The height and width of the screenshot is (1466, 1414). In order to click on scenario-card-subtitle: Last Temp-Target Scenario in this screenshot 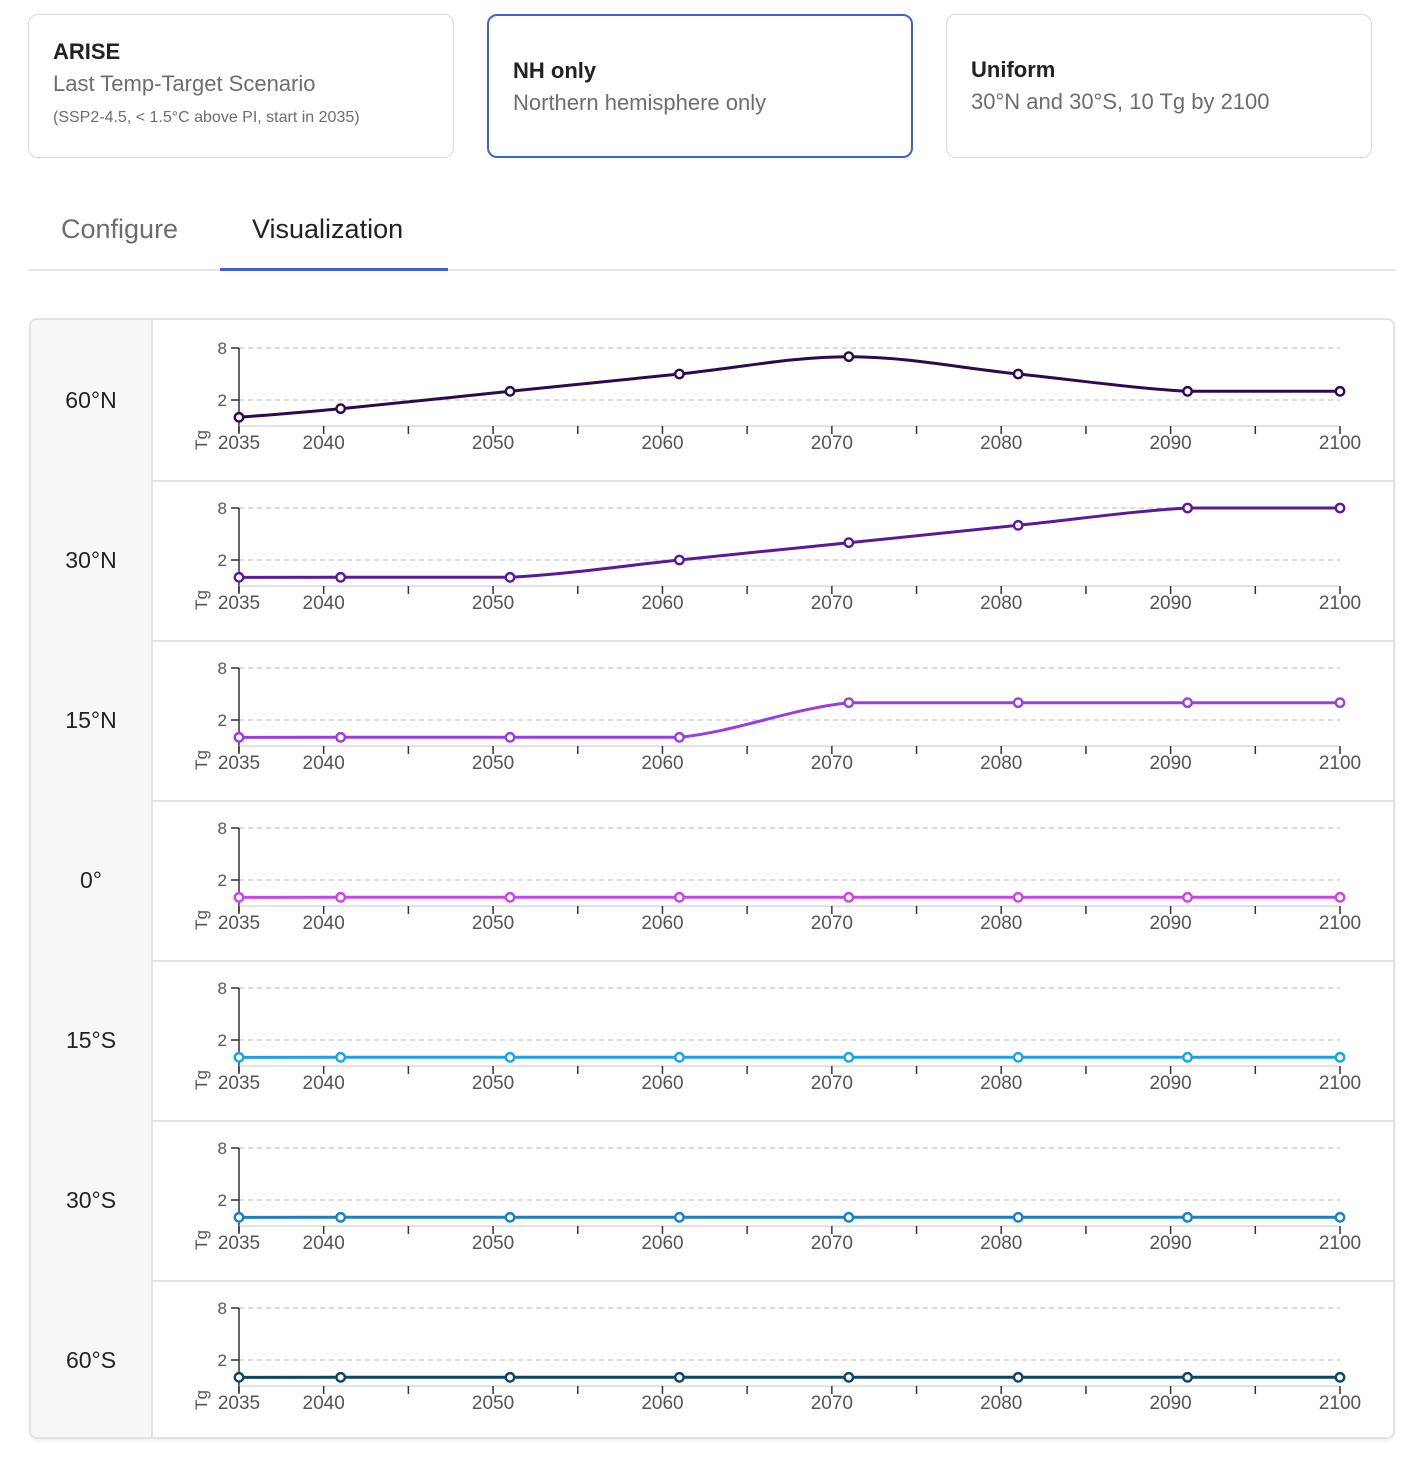, I will do `click(184, 83)`.